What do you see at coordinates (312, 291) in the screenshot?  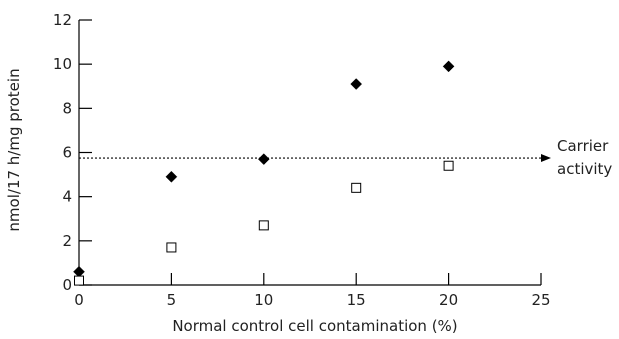 I see `x-axis-ticks: 0 5 10 15 20 25` at bounding box center [312, 291].